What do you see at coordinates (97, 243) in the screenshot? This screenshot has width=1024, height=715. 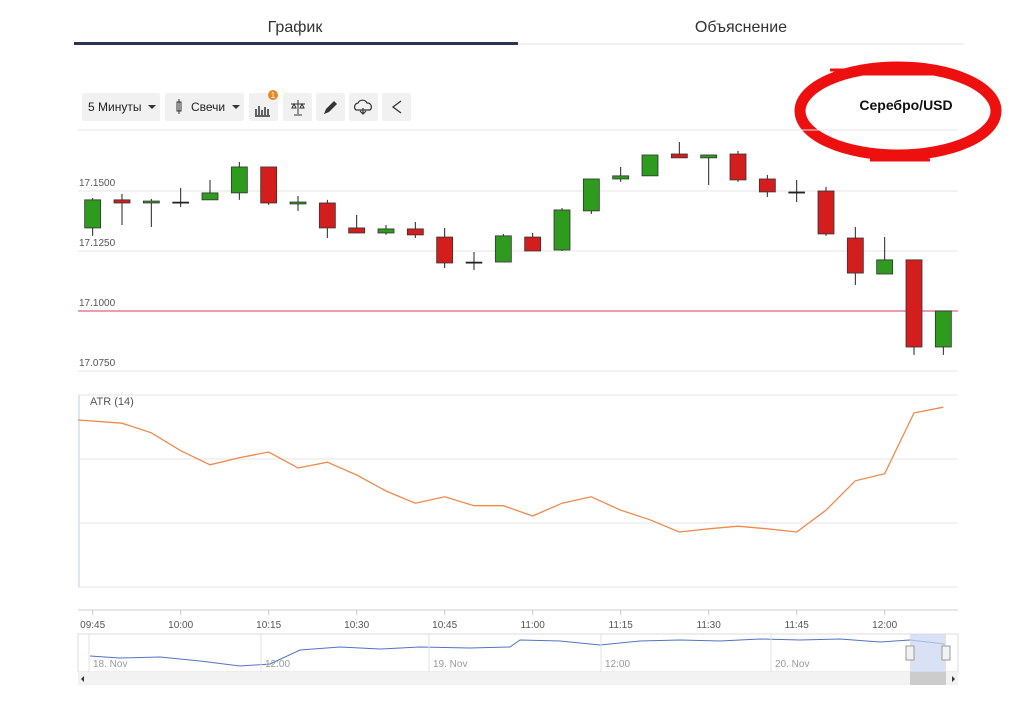 I see `y-tick-label: 17.1250` at bounding box center [97, 243].